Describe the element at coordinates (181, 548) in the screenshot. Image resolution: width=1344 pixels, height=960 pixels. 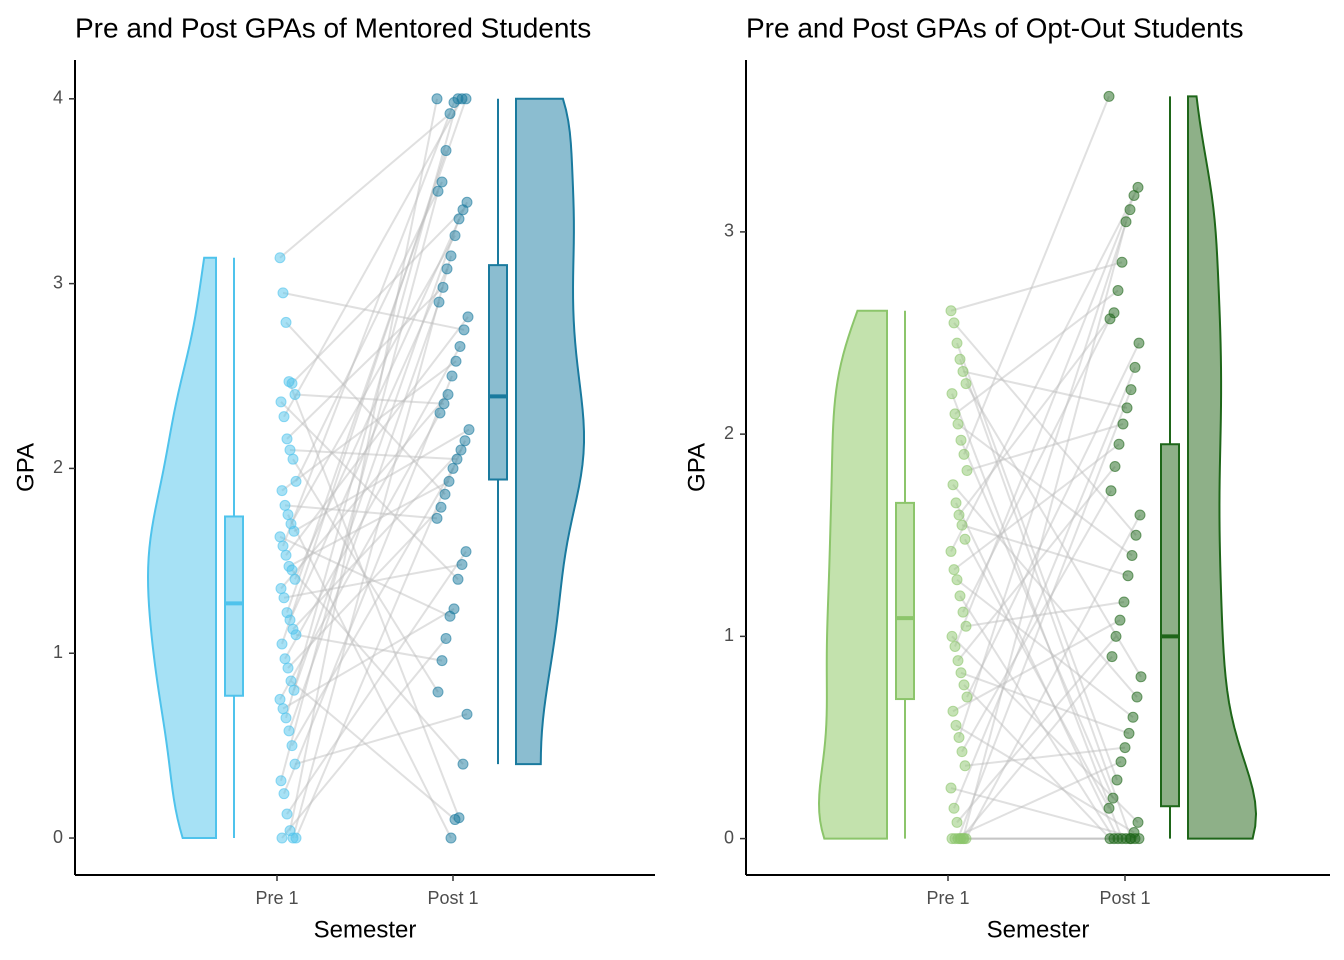
I see `violin` at that location.